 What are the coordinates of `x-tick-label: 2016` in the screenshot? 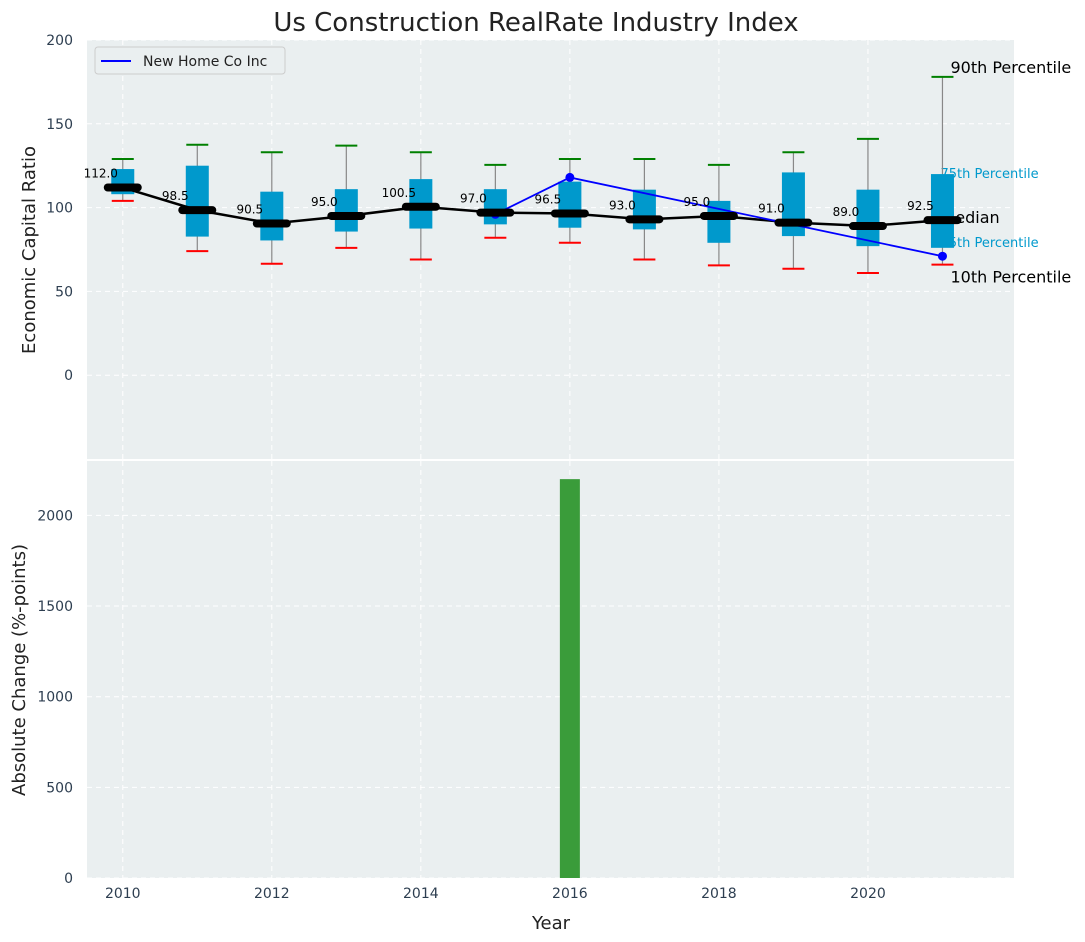 It's located at (570, 894).